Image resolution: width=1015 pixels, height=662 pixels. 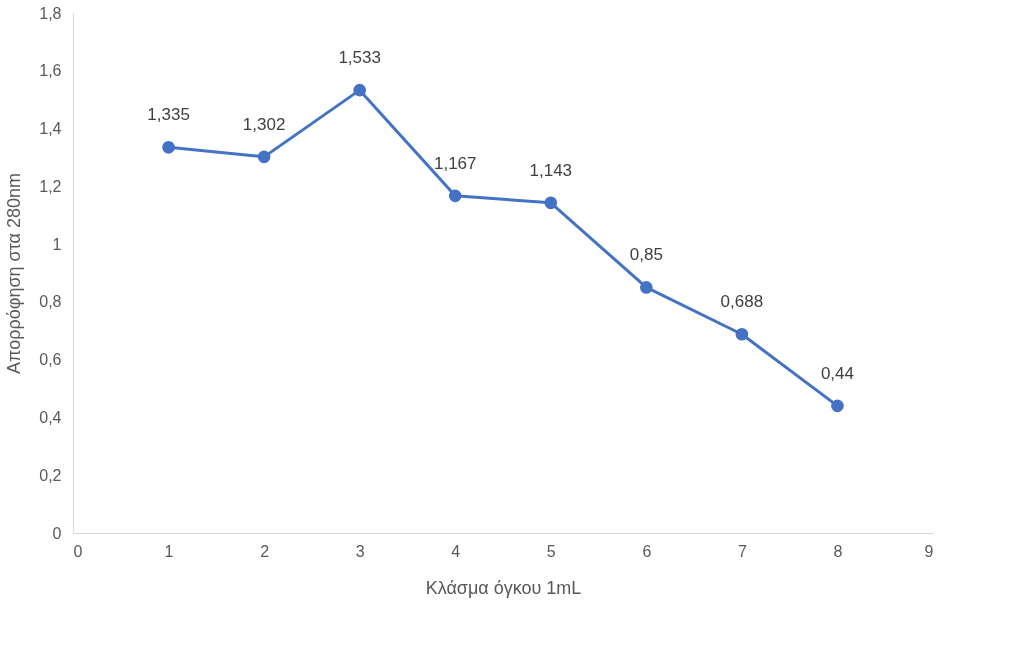 What do you see at coordinates (50, 360) in the screenshot?
I see `y-tick-label: 0,6` at bounding box center [50, 360].